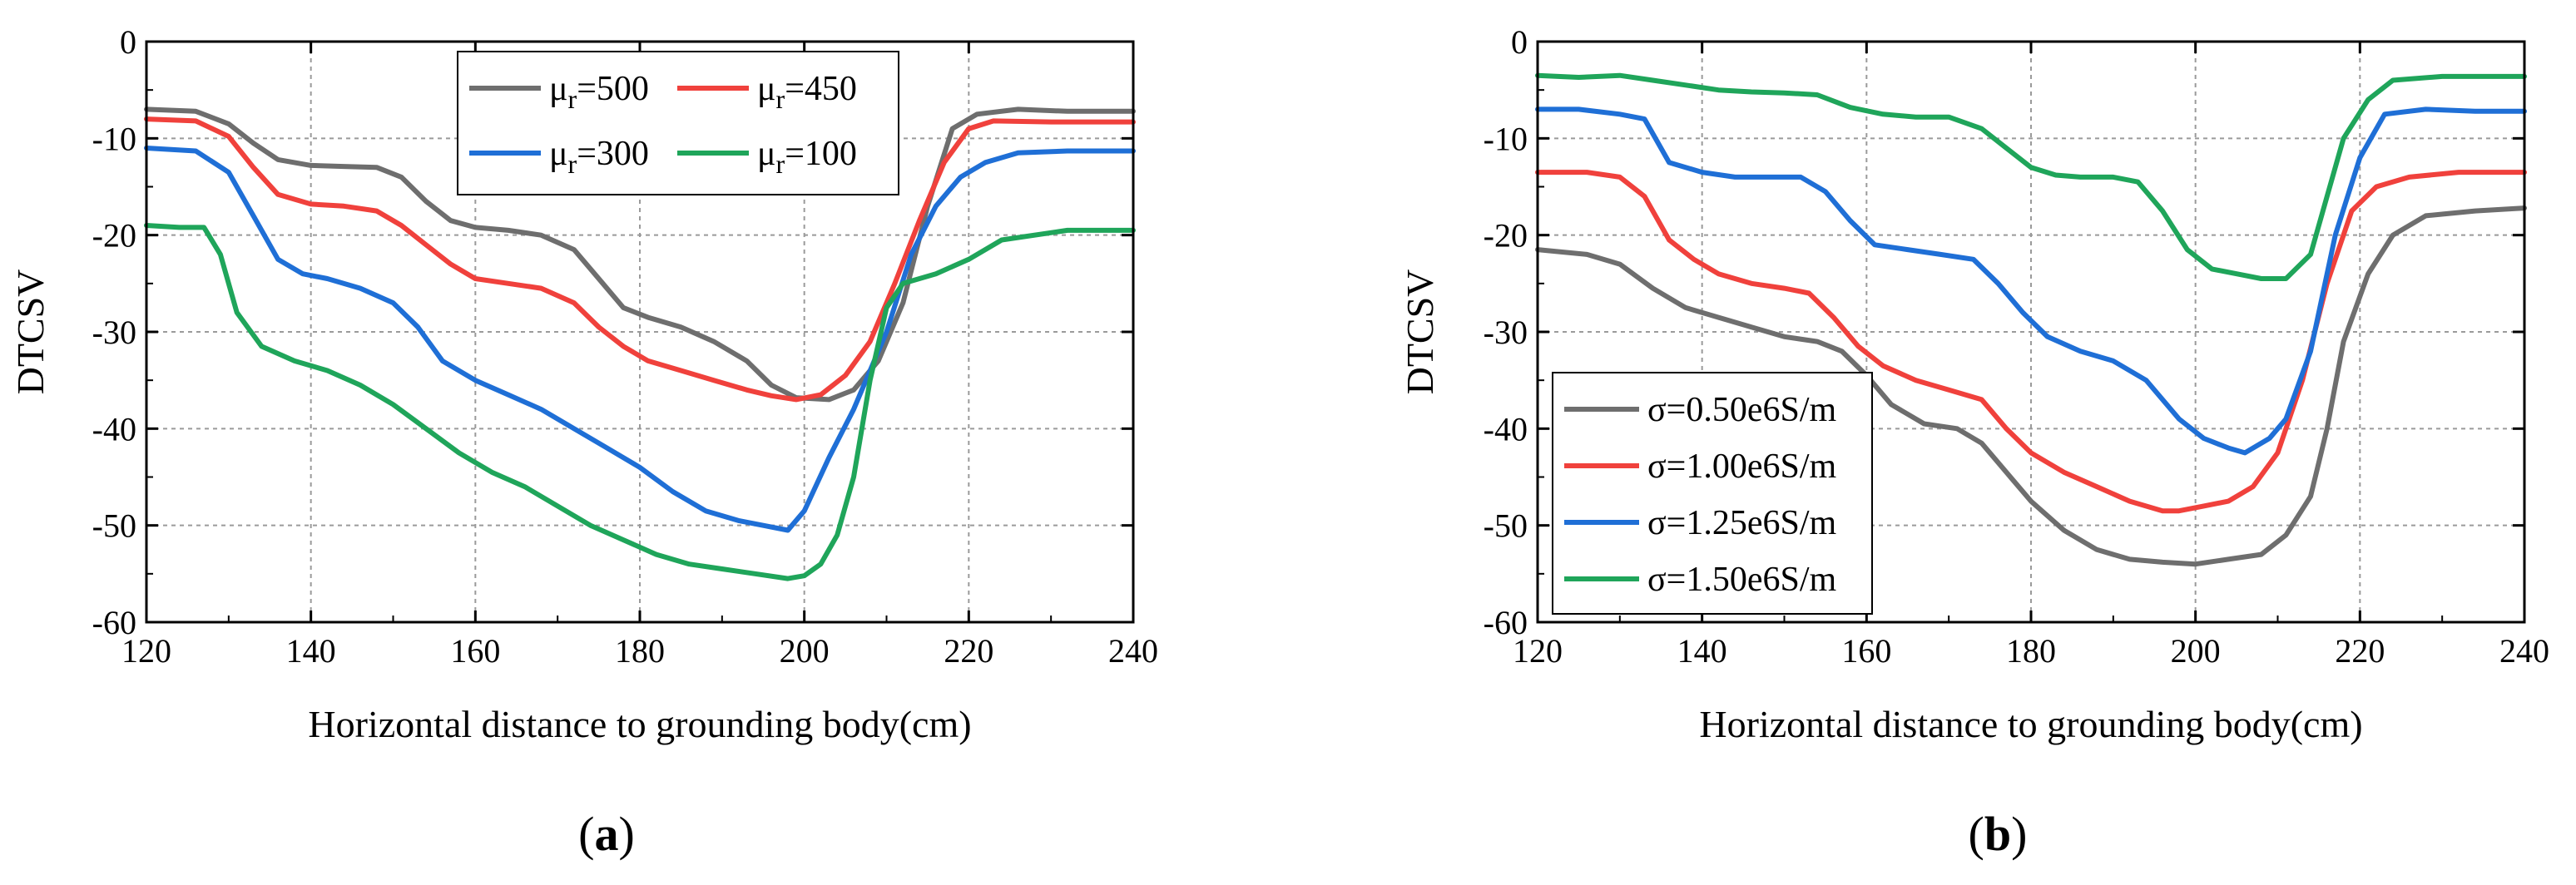  What do you see at coordinates (599, 92) in the screenshot?
I see `legend-entry: μr=500` at bounding box center [599, 92].